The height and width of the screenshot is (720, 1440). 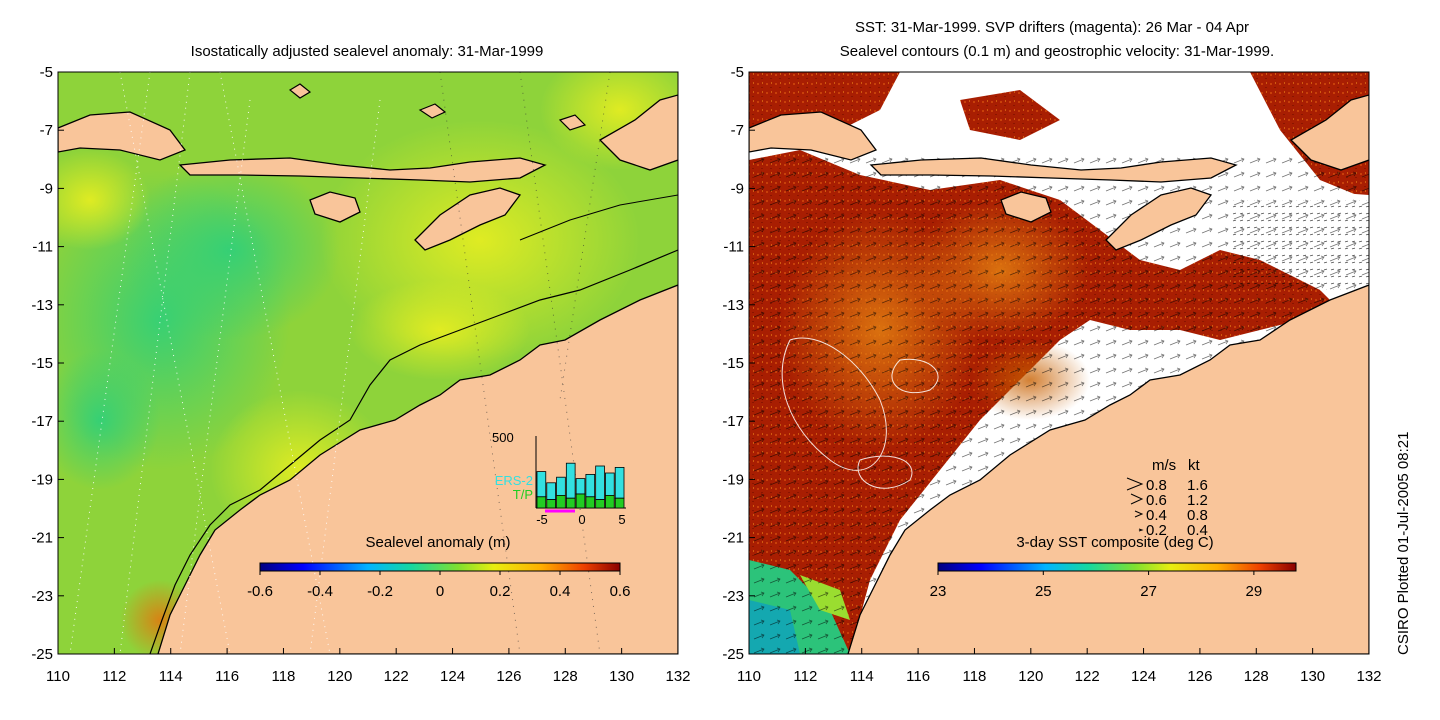 What do you see at coordinates (171, 676) in the screenshot?
I see `left-xtick-label: 114` at bounding box center [171, 676].